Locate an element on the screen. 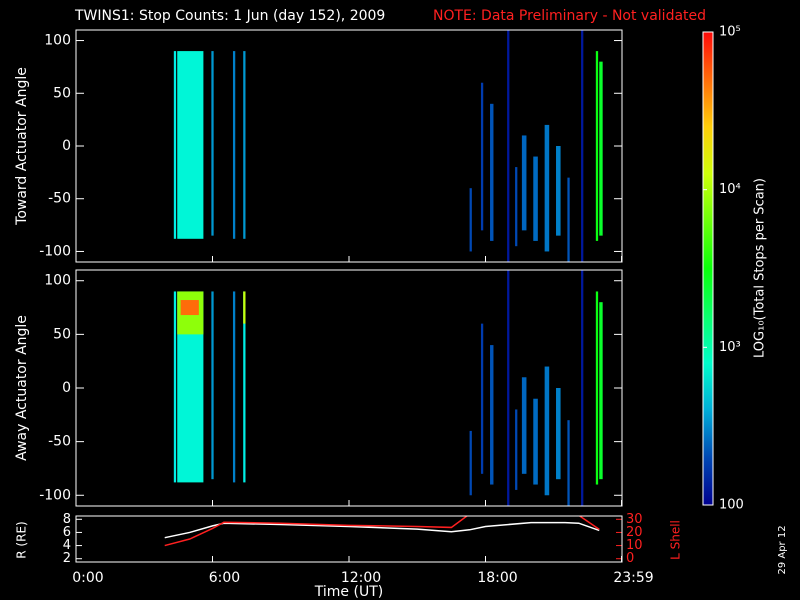 This screenshot has width=800, height=600. y-tick-label: 2 is located at coordinates (67, 558).